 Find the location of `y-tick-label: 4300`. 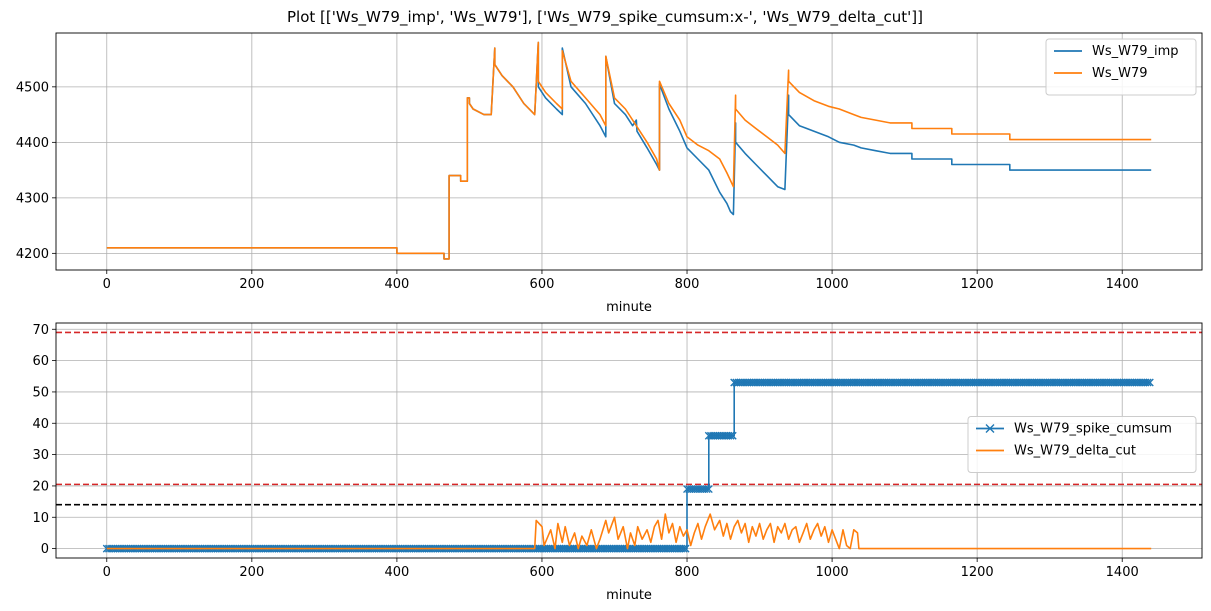

y-tick-label: 4300 is located at coordinates (32, 198).